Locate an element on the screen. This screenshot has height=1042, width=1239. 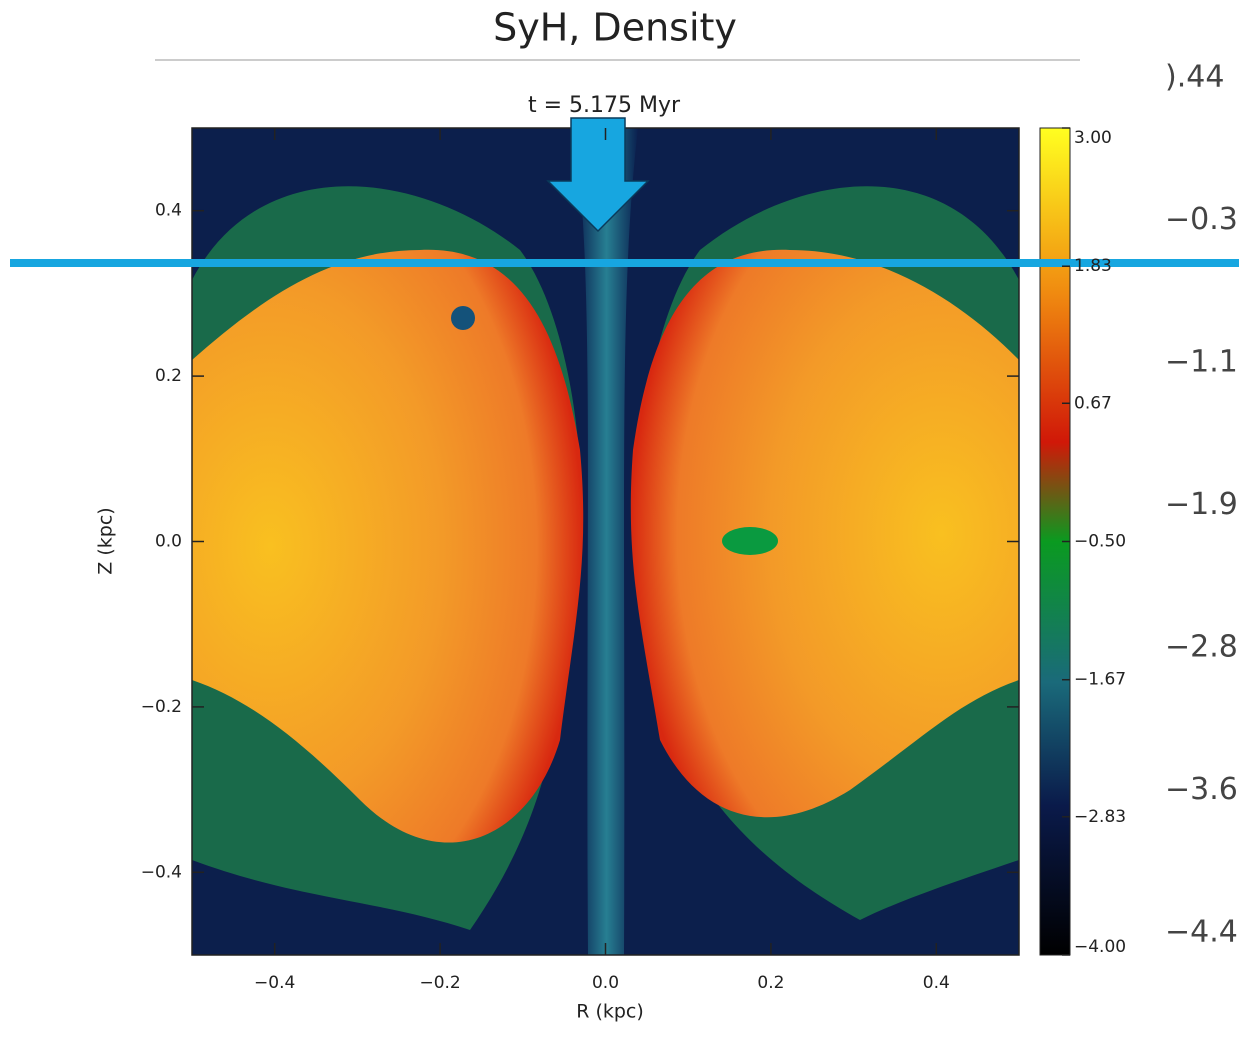
background-fragment: −4.4 is located at coordinates (1201, 932).